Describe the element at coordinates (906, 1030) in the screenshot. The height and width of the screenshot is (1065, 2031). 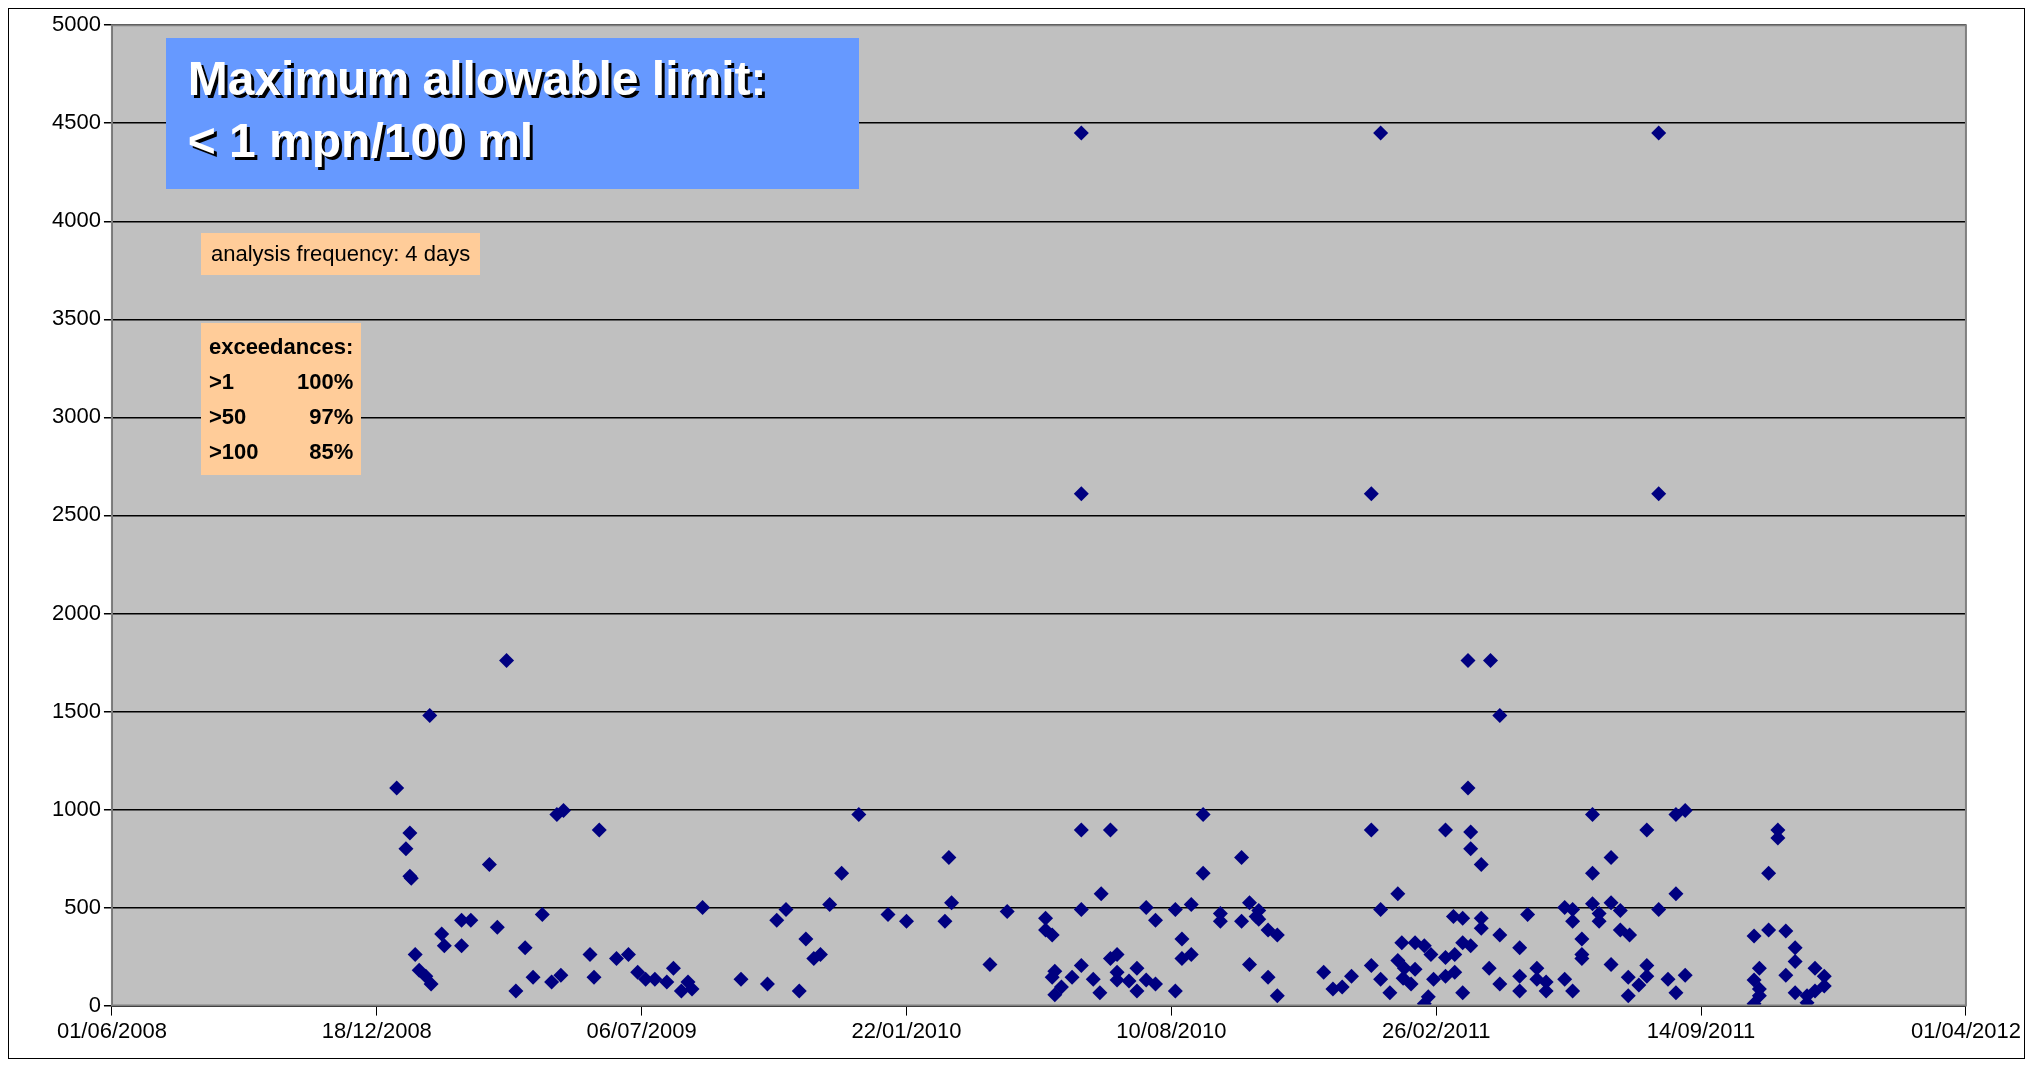
I see `x-tick-label: 22/01/2010` at that location.